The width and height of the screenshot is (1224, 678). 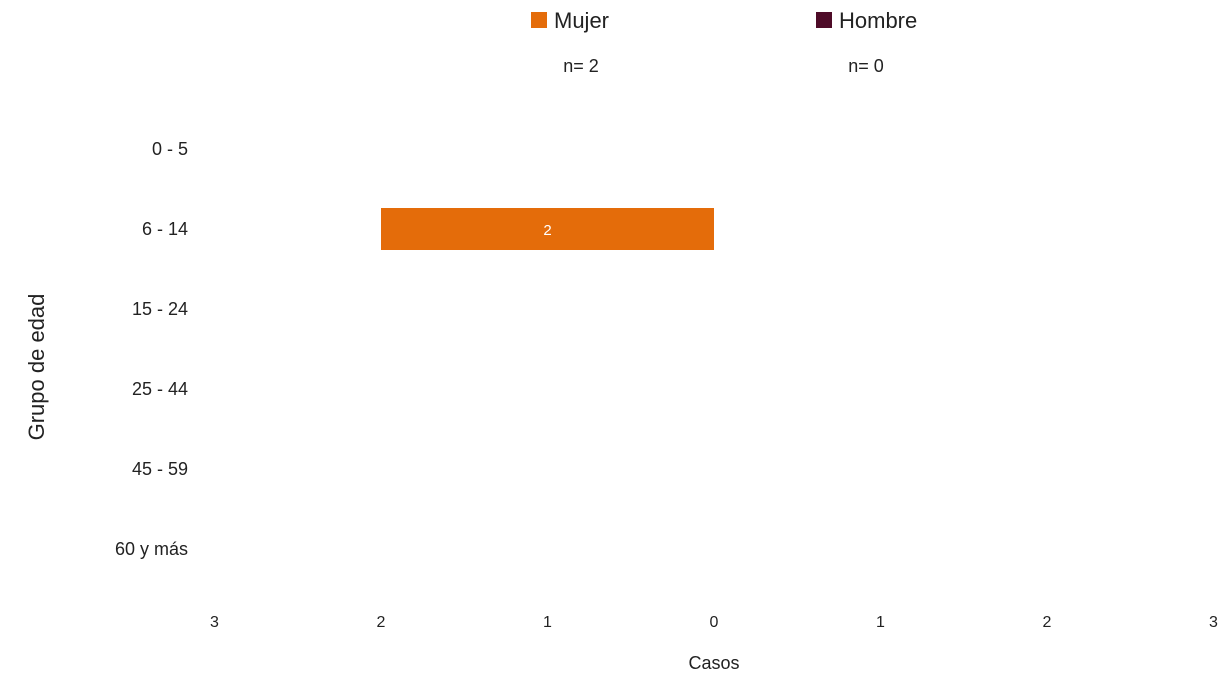 I want to click on bars-group: 2, so click(x=547, y=229).